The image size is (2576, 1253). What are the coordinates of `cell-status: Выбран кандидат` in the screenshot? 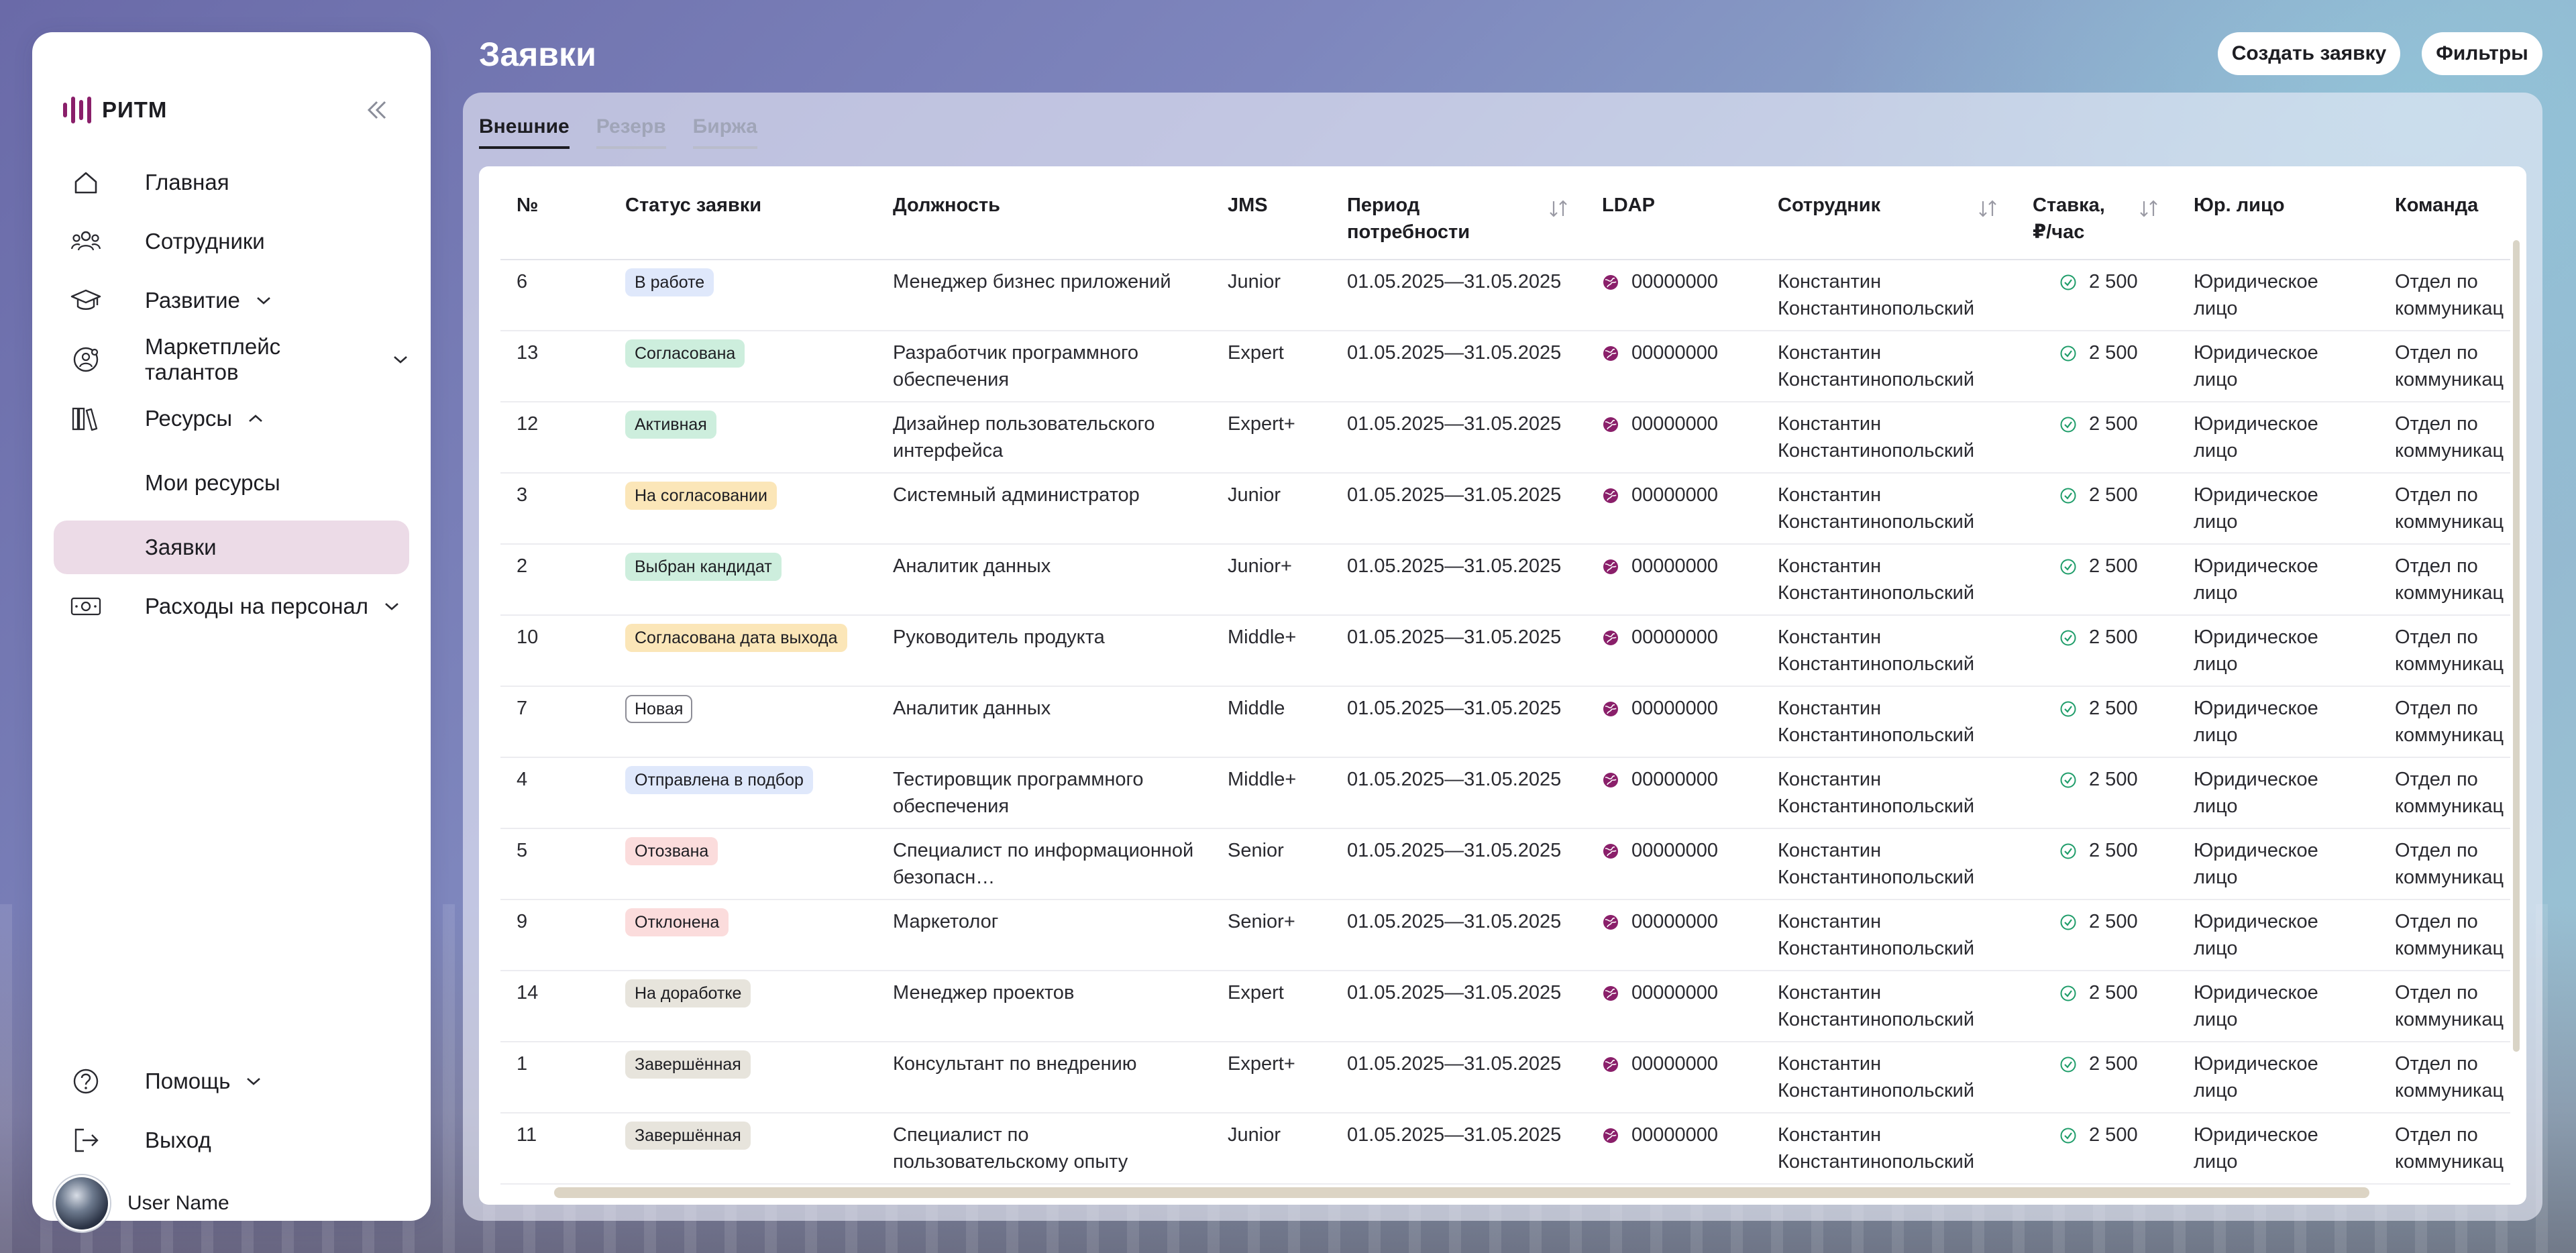 It's located at (703, 567).